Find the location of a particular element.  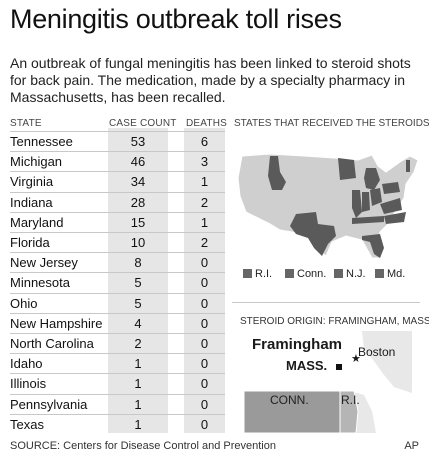

deaths-col-header: DEATHS is located at coordinates (207, 123).